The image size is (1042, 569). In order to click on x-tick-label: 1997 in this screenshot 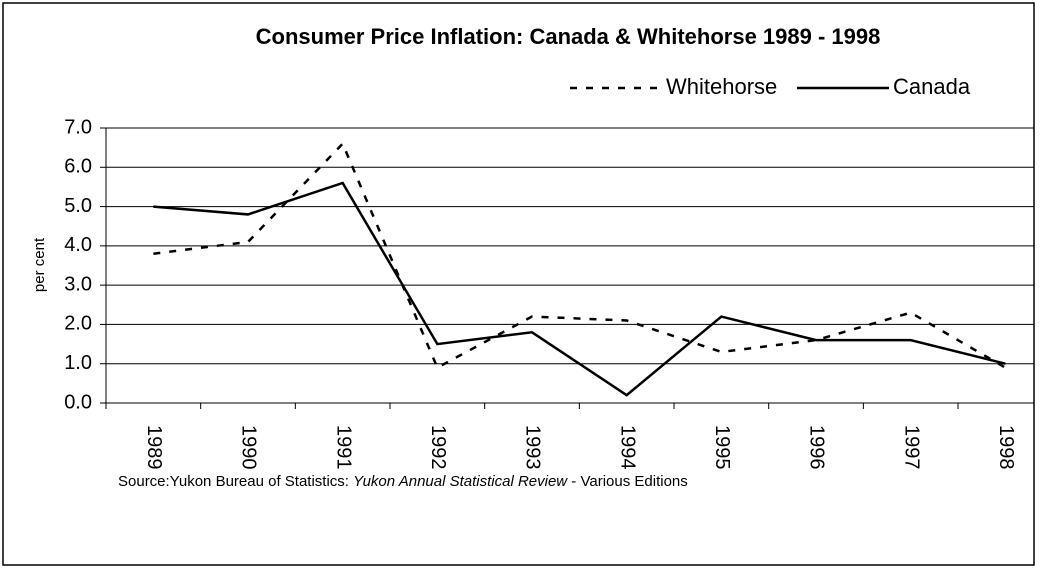, I will do `click(911, 447)`.